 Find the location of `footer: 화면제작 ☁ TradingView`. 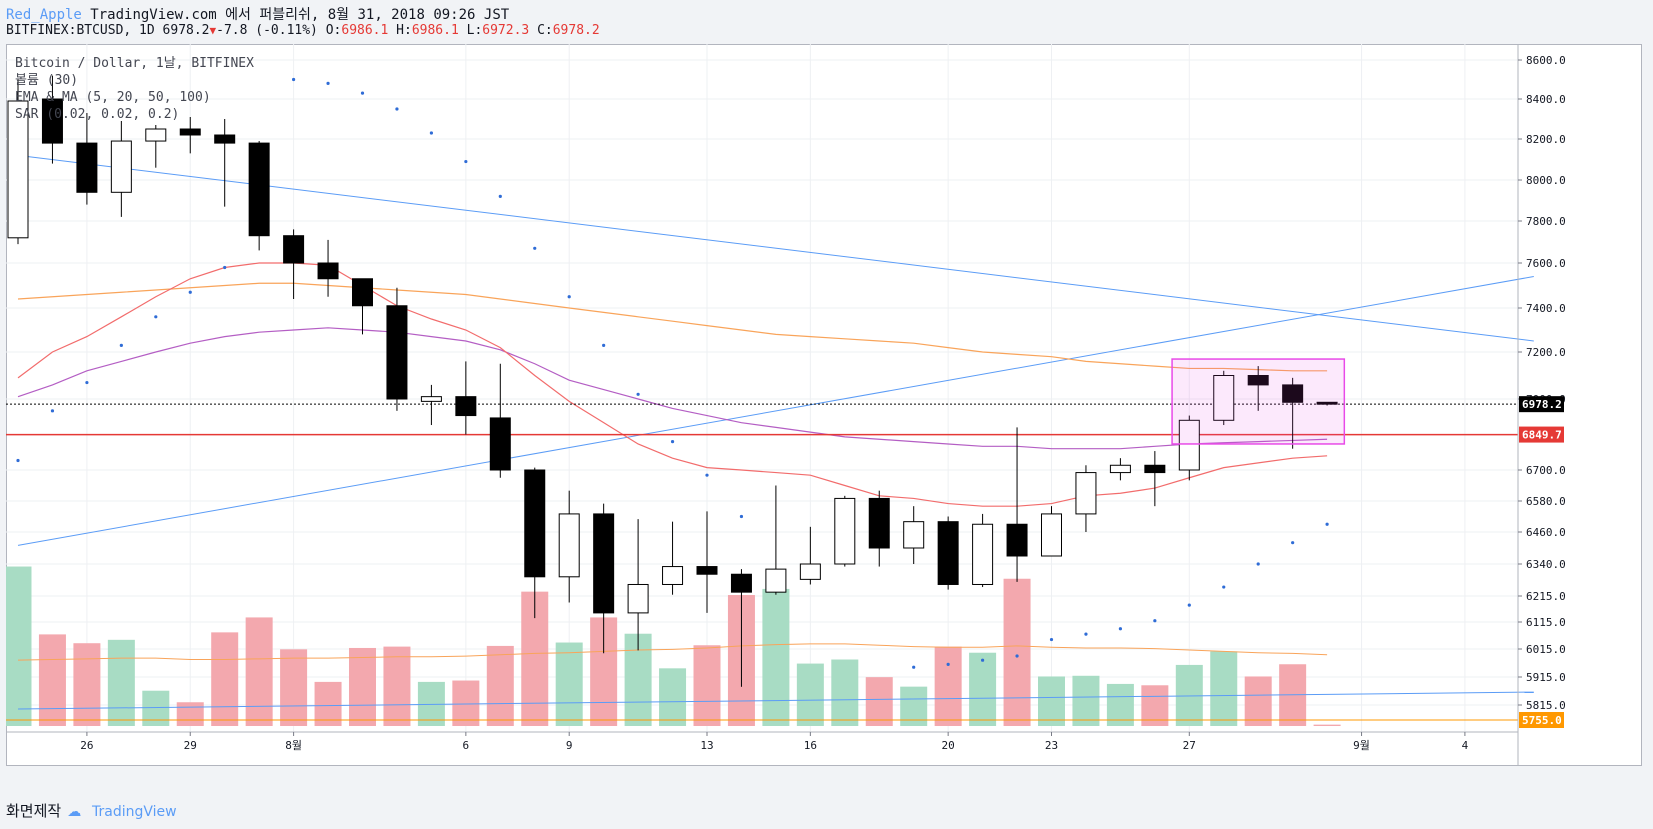

footer: 화면제작 ☁ TradingView is located at coordinates (91, 810).